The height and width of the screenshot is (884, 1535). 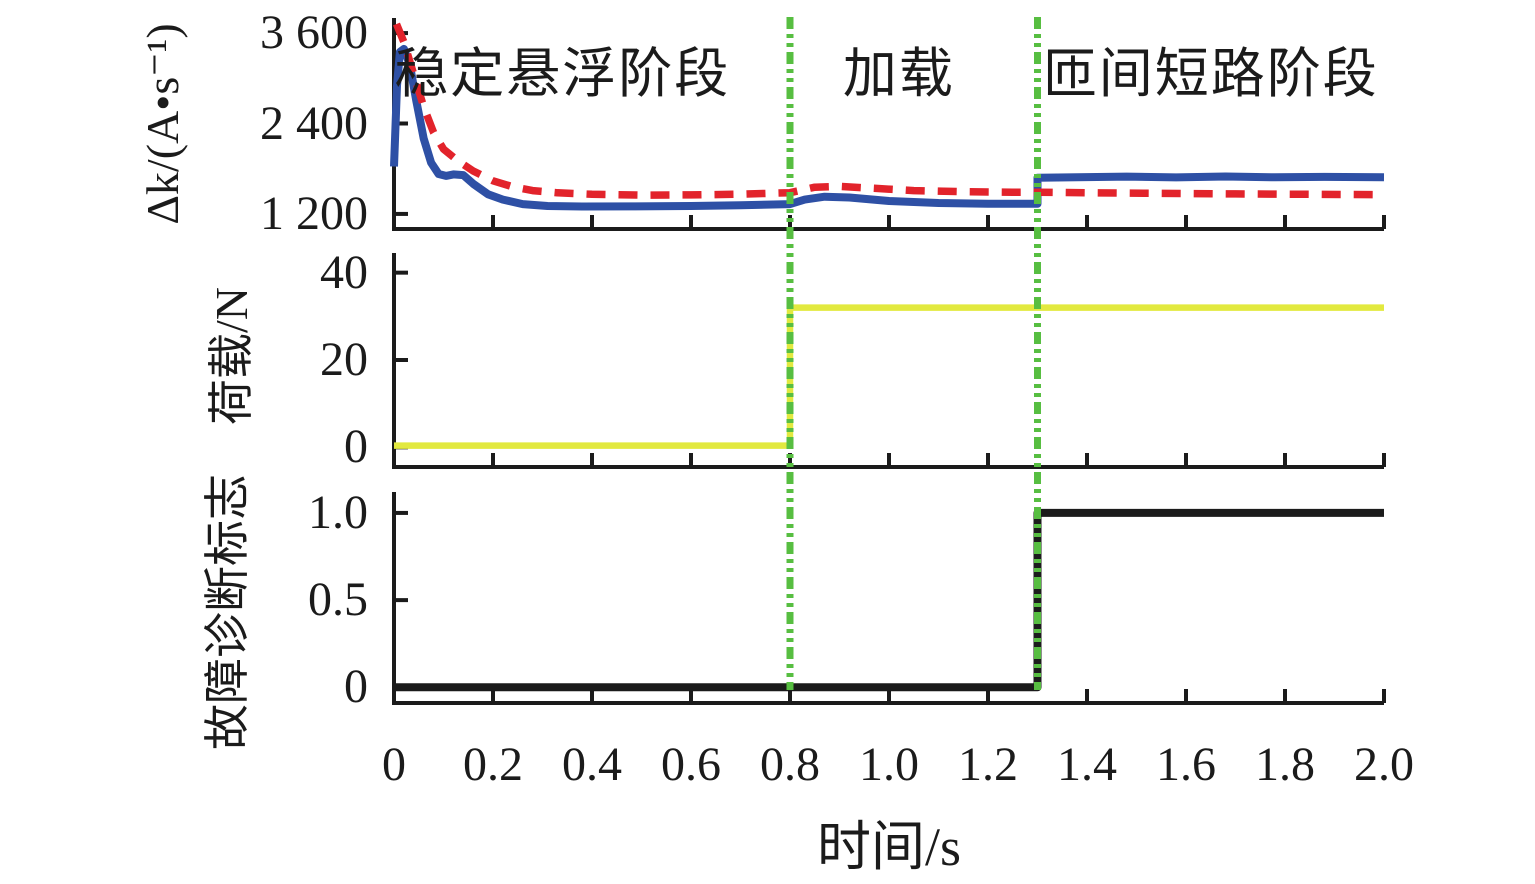 What do you see at coordinates (227, 612) in the screenshot?
I see `y-axis-label-fault-flag: 故障诊断标志` at bounding box center [227, 612].